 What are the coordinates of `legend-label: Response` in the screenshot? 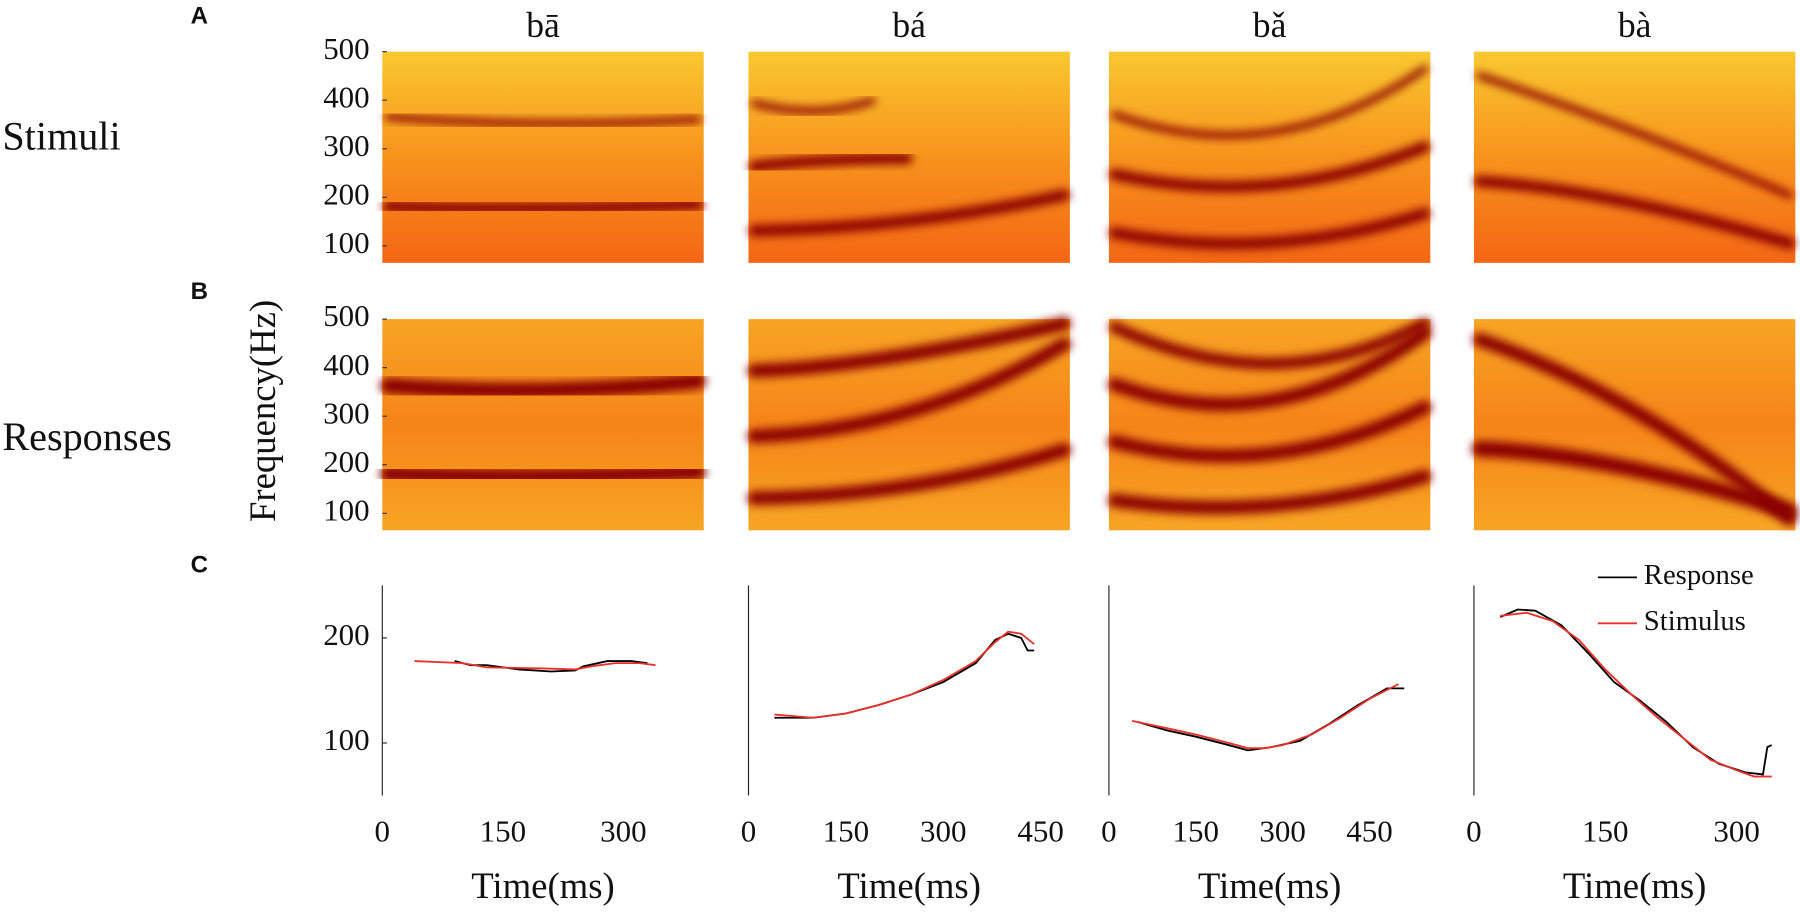 It's located at (1699, 575).